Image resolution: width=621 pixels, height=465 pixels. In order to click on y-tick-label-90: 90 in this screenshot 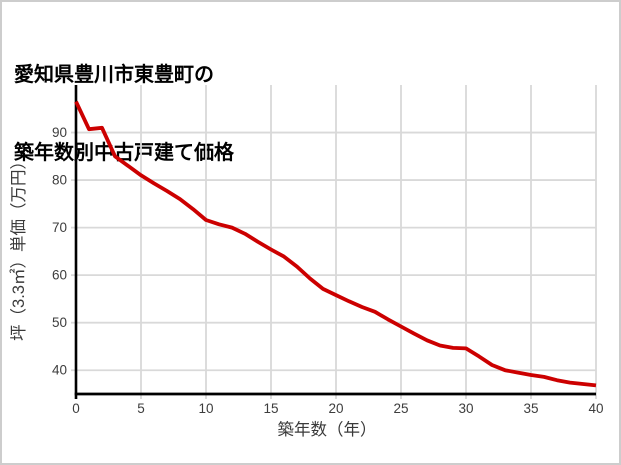, I will do `click(59, 132)`.